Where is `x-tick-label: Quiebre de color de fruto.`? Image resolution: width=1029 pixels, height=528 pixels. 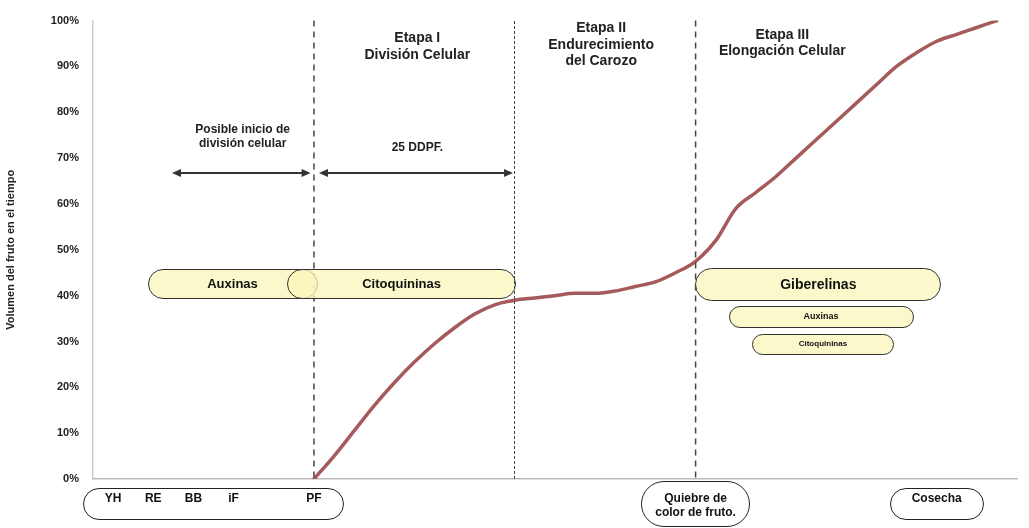 x-tick-label: Quiebre de color de fruto. is located at coordinates (695, 504).